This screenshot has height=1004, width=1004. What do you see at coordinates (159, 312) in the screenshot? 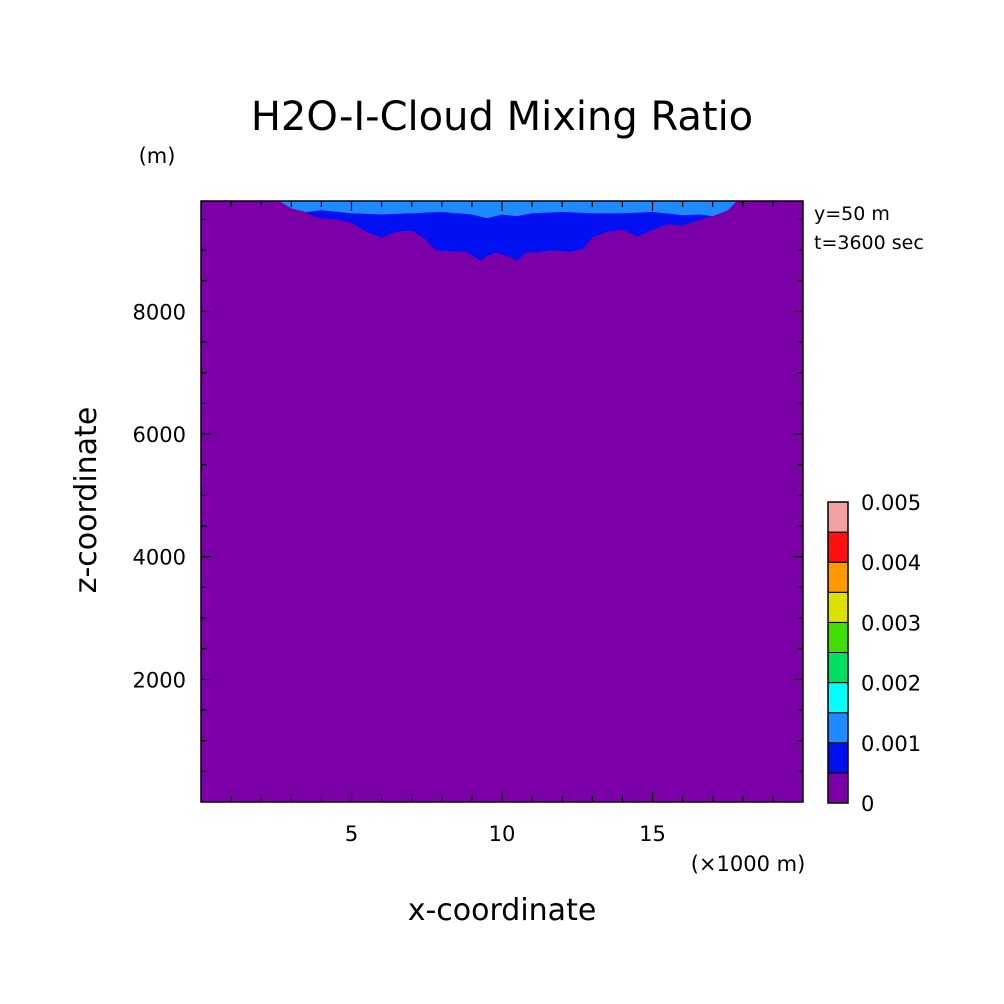
I see `y-tick-label: 8000` at bounding box center [159, 312].